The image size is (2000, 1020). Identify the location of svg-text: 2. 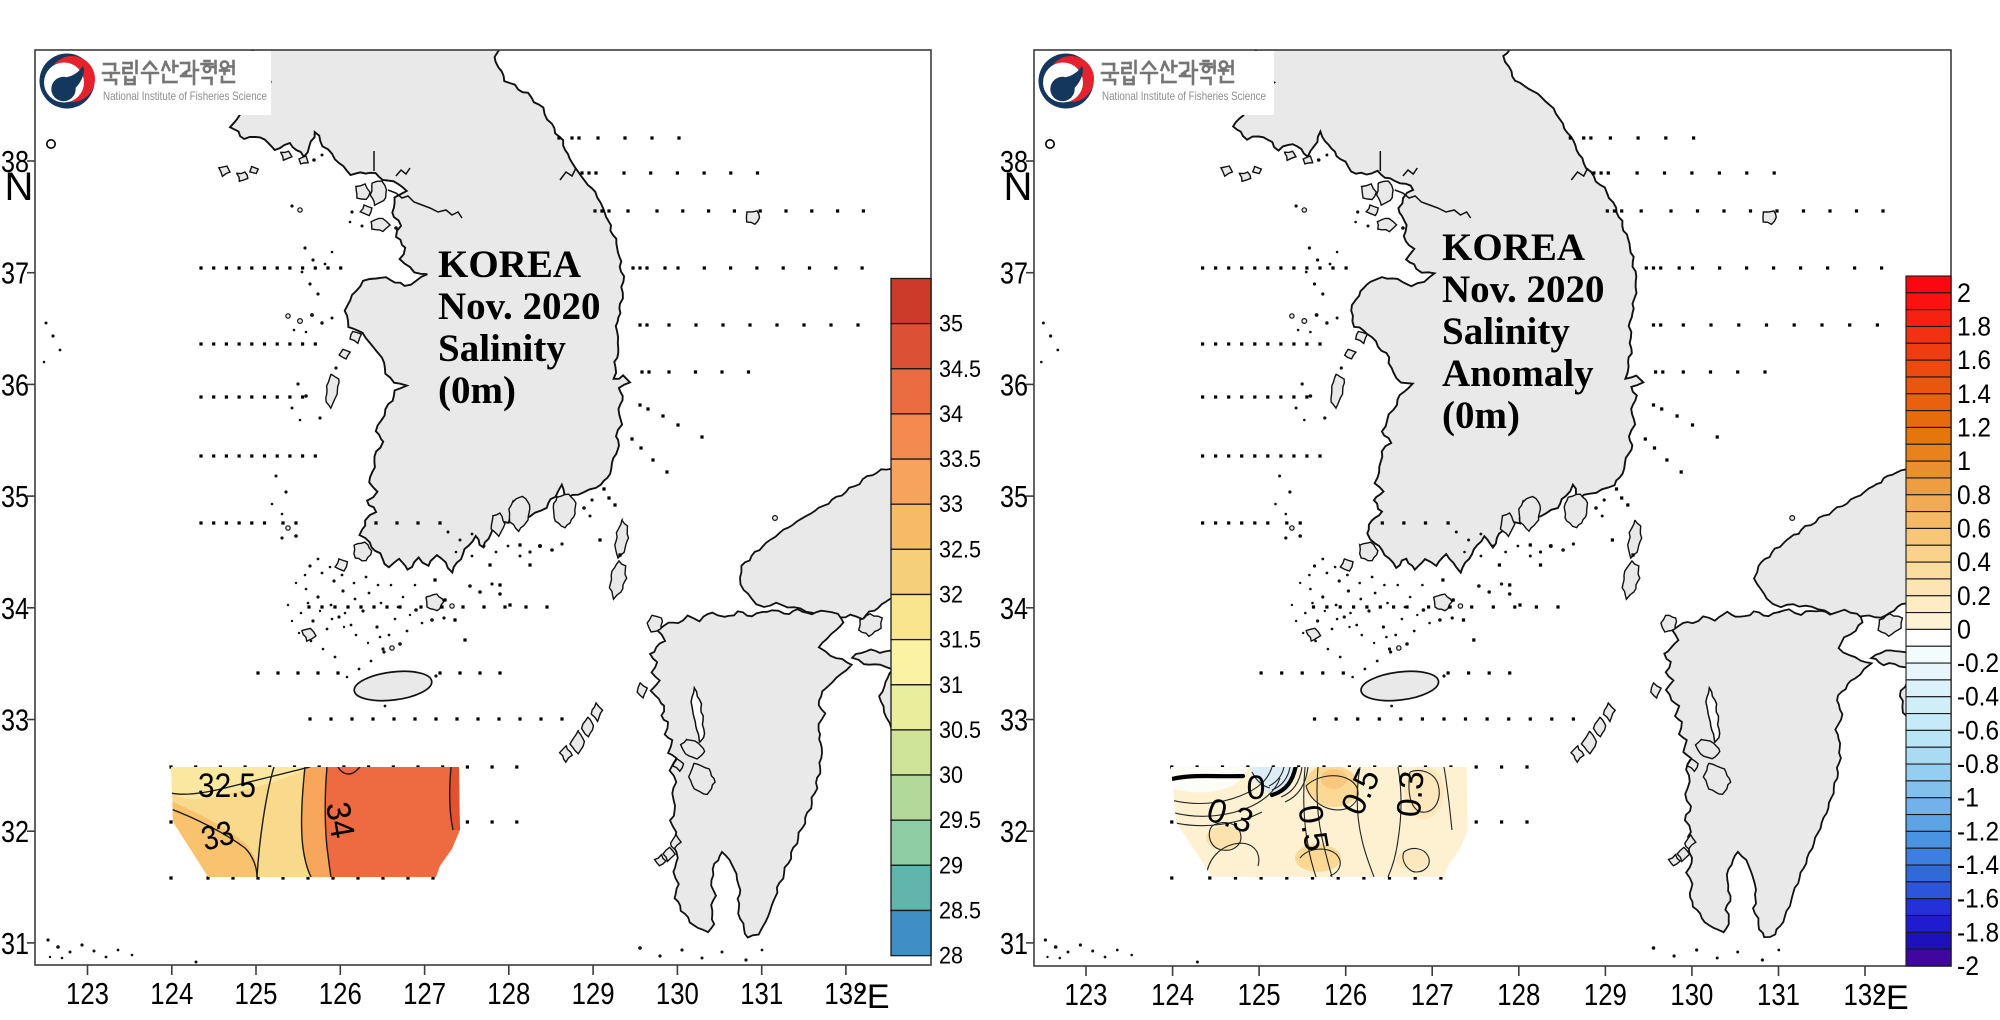
(1964, 293).